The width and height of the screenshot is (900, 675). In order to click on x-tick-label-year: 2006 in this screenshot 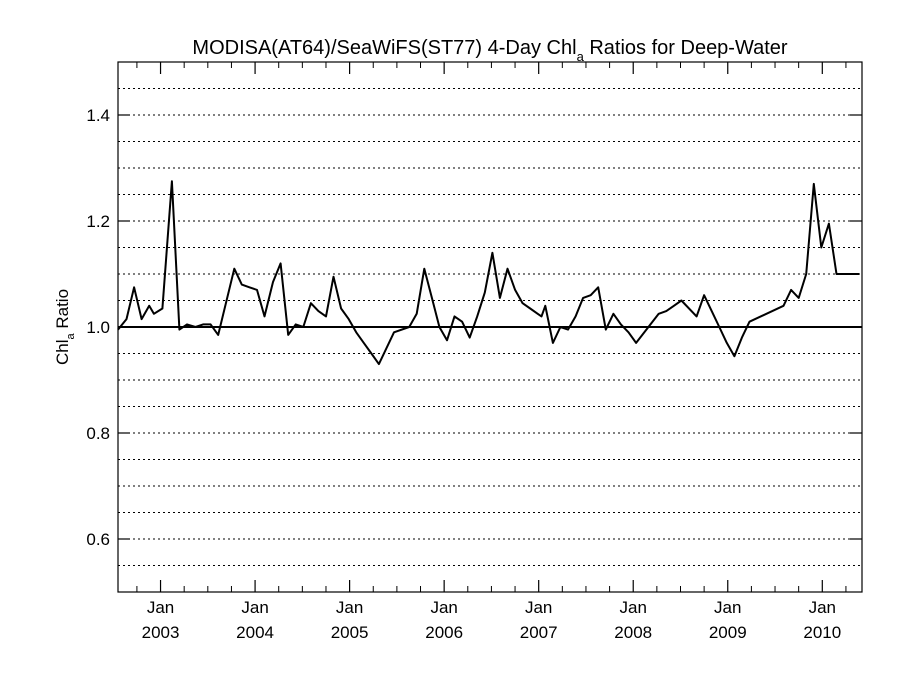, I will do `click(444, 632)`.